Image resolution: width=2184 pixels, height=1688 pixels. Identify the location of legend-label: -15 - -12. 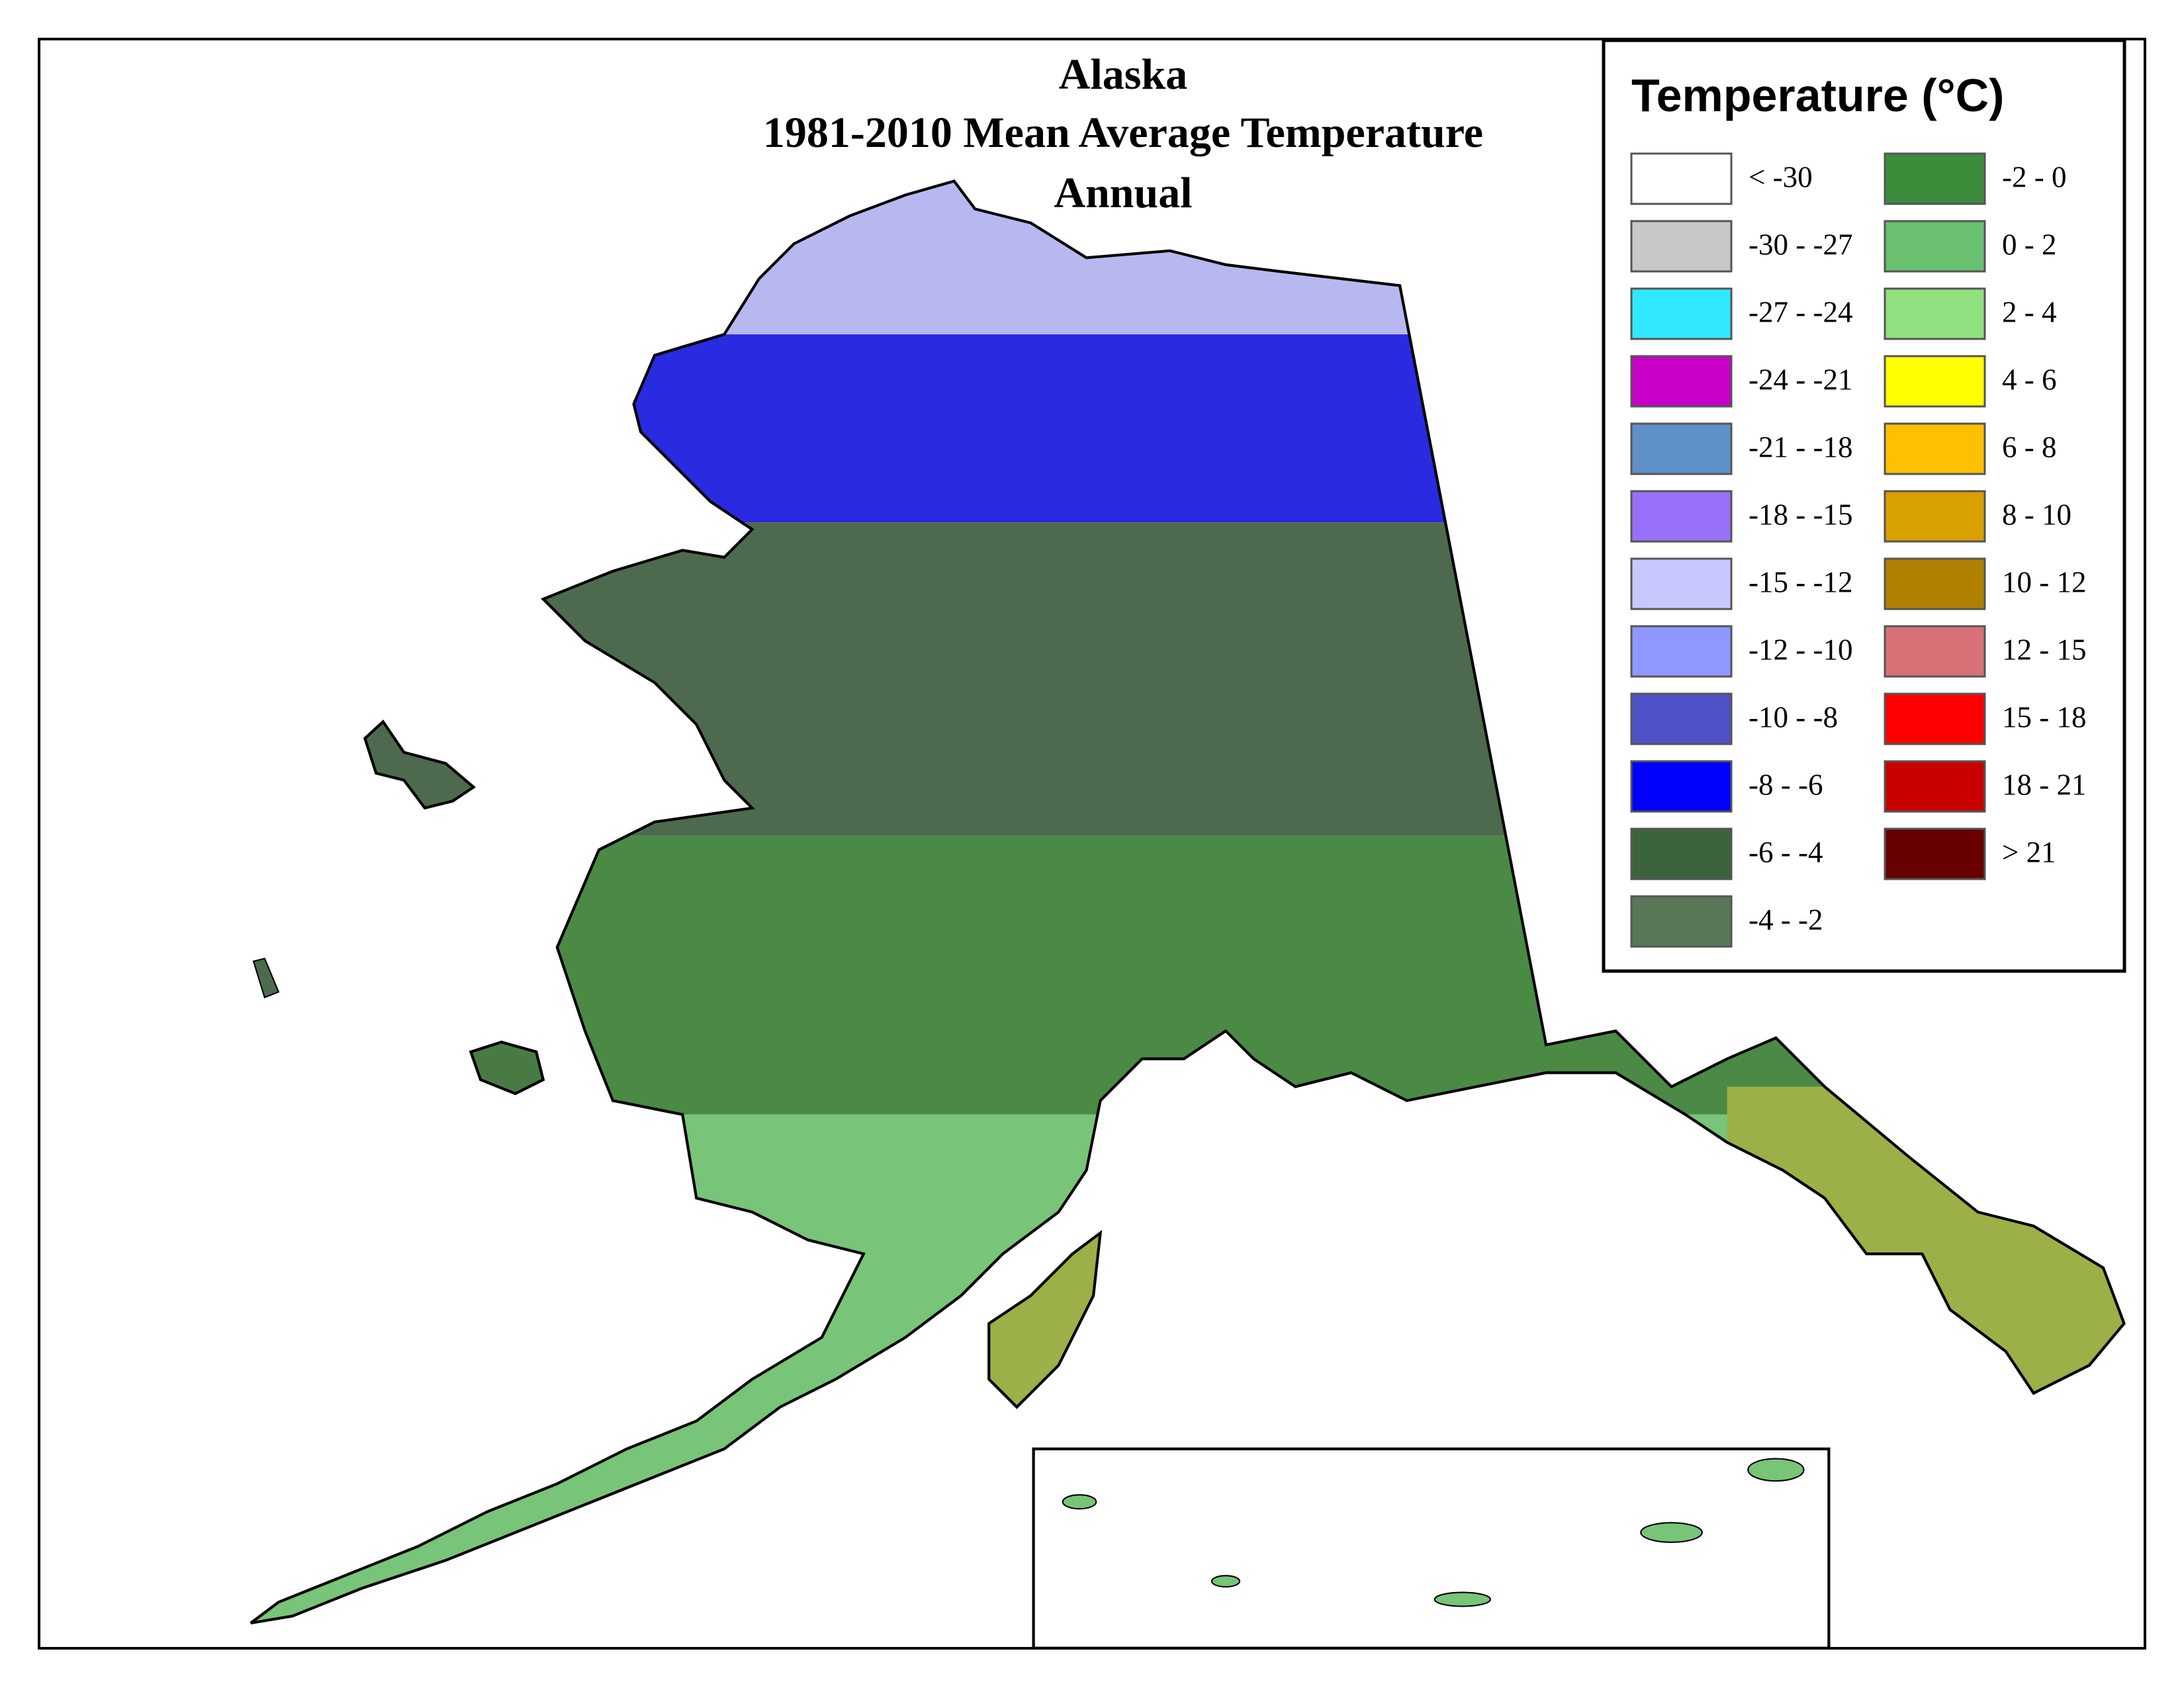
(1800, 581).